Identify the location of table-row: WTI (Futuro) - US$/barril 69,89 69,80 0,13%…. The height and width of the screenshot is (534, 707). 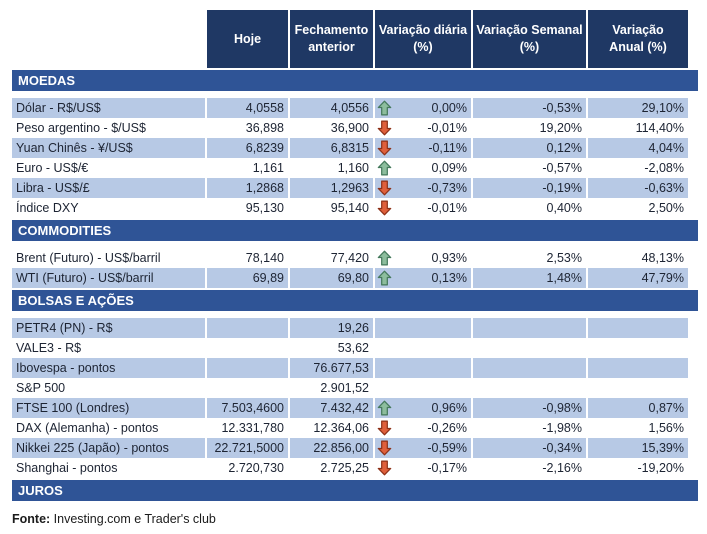
(359, 278).